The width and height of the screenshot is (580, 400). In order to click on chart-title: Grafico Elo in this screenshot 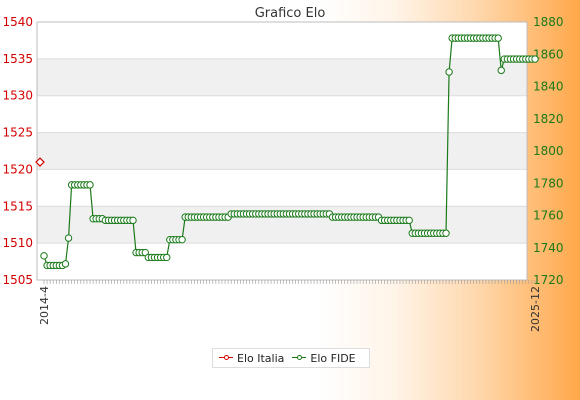, I will do `click(290, 13)`.